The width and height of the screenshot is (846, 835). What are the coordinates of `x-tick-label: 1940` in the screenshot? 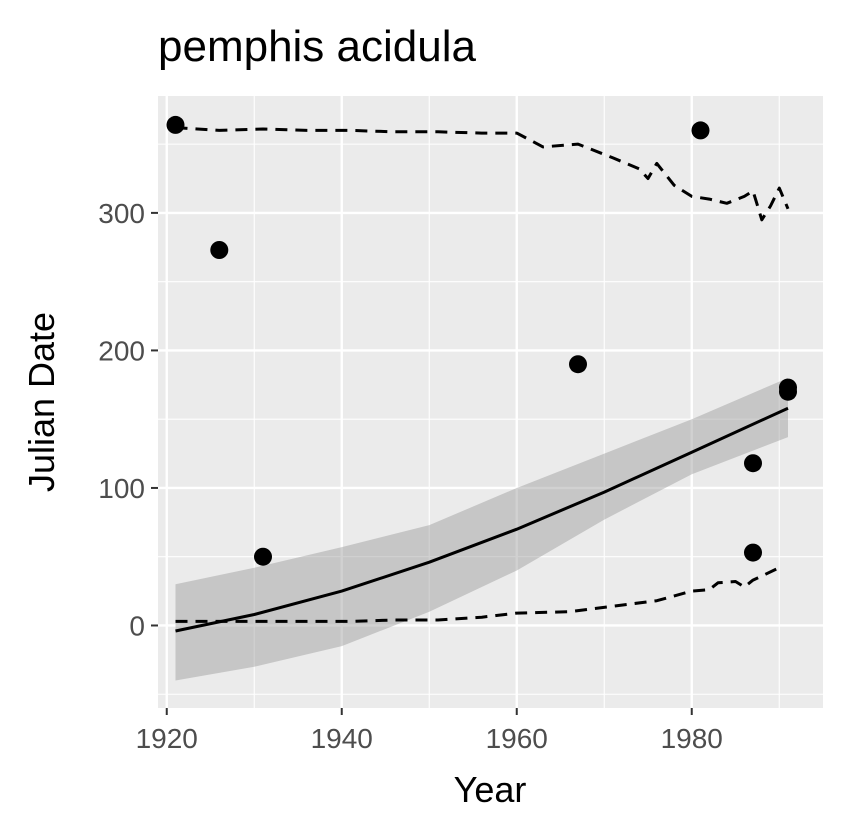 It's located at (342, 738).